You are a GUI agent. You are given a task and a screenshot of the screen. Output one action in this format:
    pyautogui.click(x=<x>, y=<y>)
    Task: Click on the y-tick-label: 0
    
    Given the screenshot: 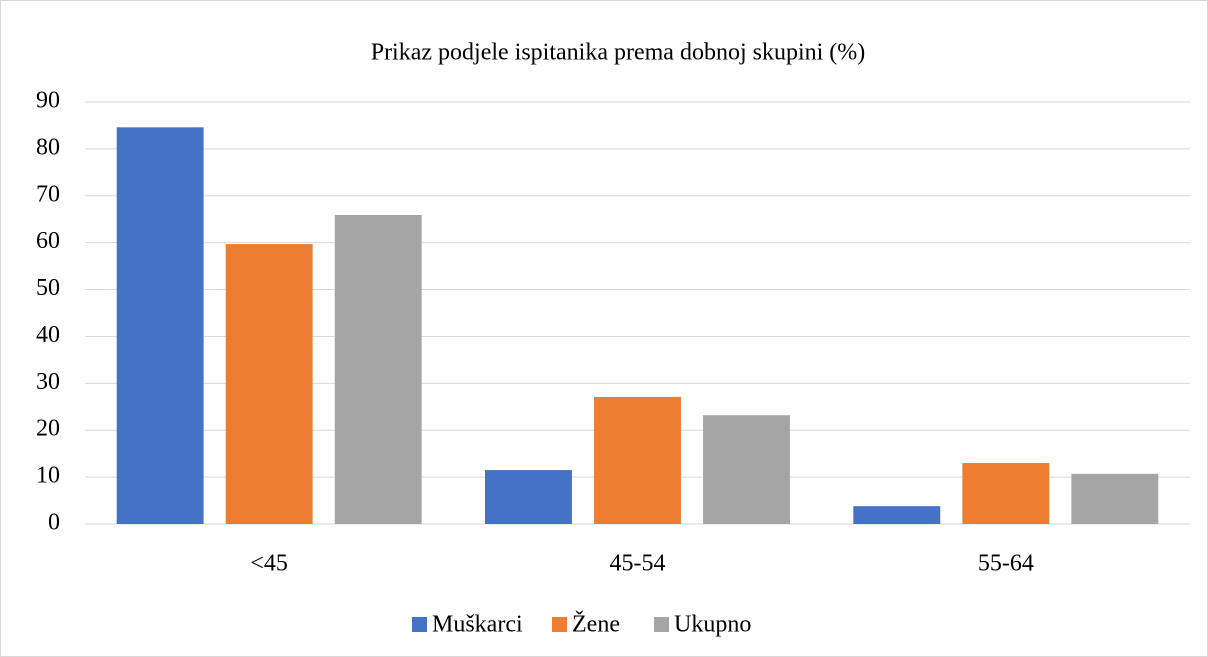 What is the action you would take?
    pyautogui.click(x=54, y=523)
    